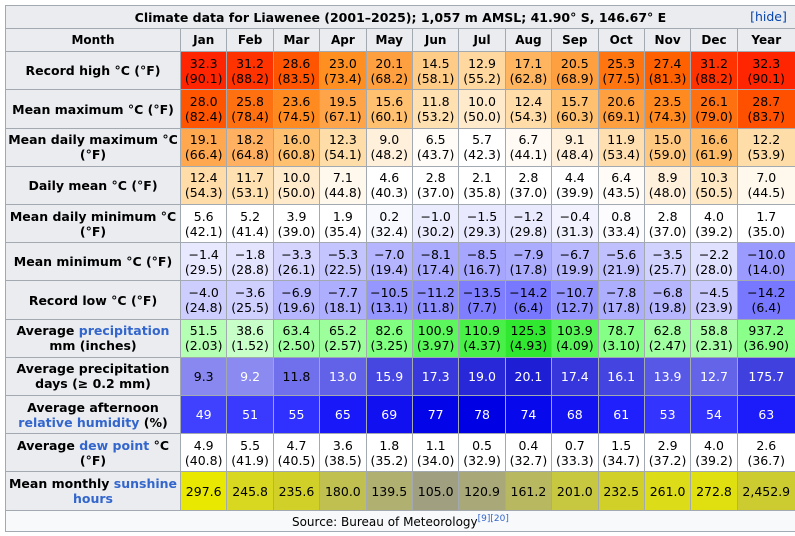 The width and height of the screenshot is (795, 536). Describe the element at coordinates (766, 63) in the screenshot. I see `cell-value: 32.3` at that location.